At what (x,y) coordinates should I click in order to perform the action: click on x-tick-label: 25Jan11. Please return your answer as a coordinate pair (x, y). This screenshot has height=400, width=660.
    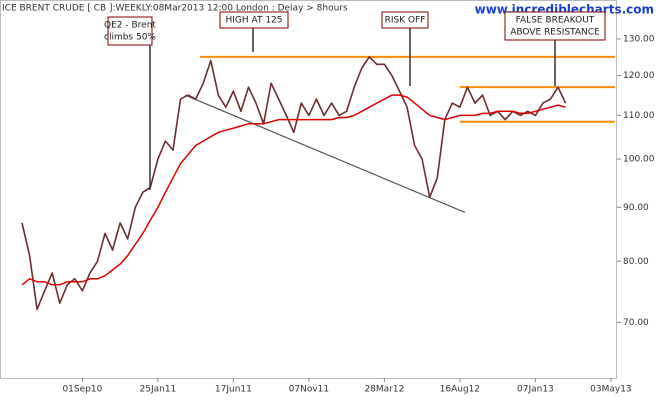
    Looking at the image, I should click on (158, 390).